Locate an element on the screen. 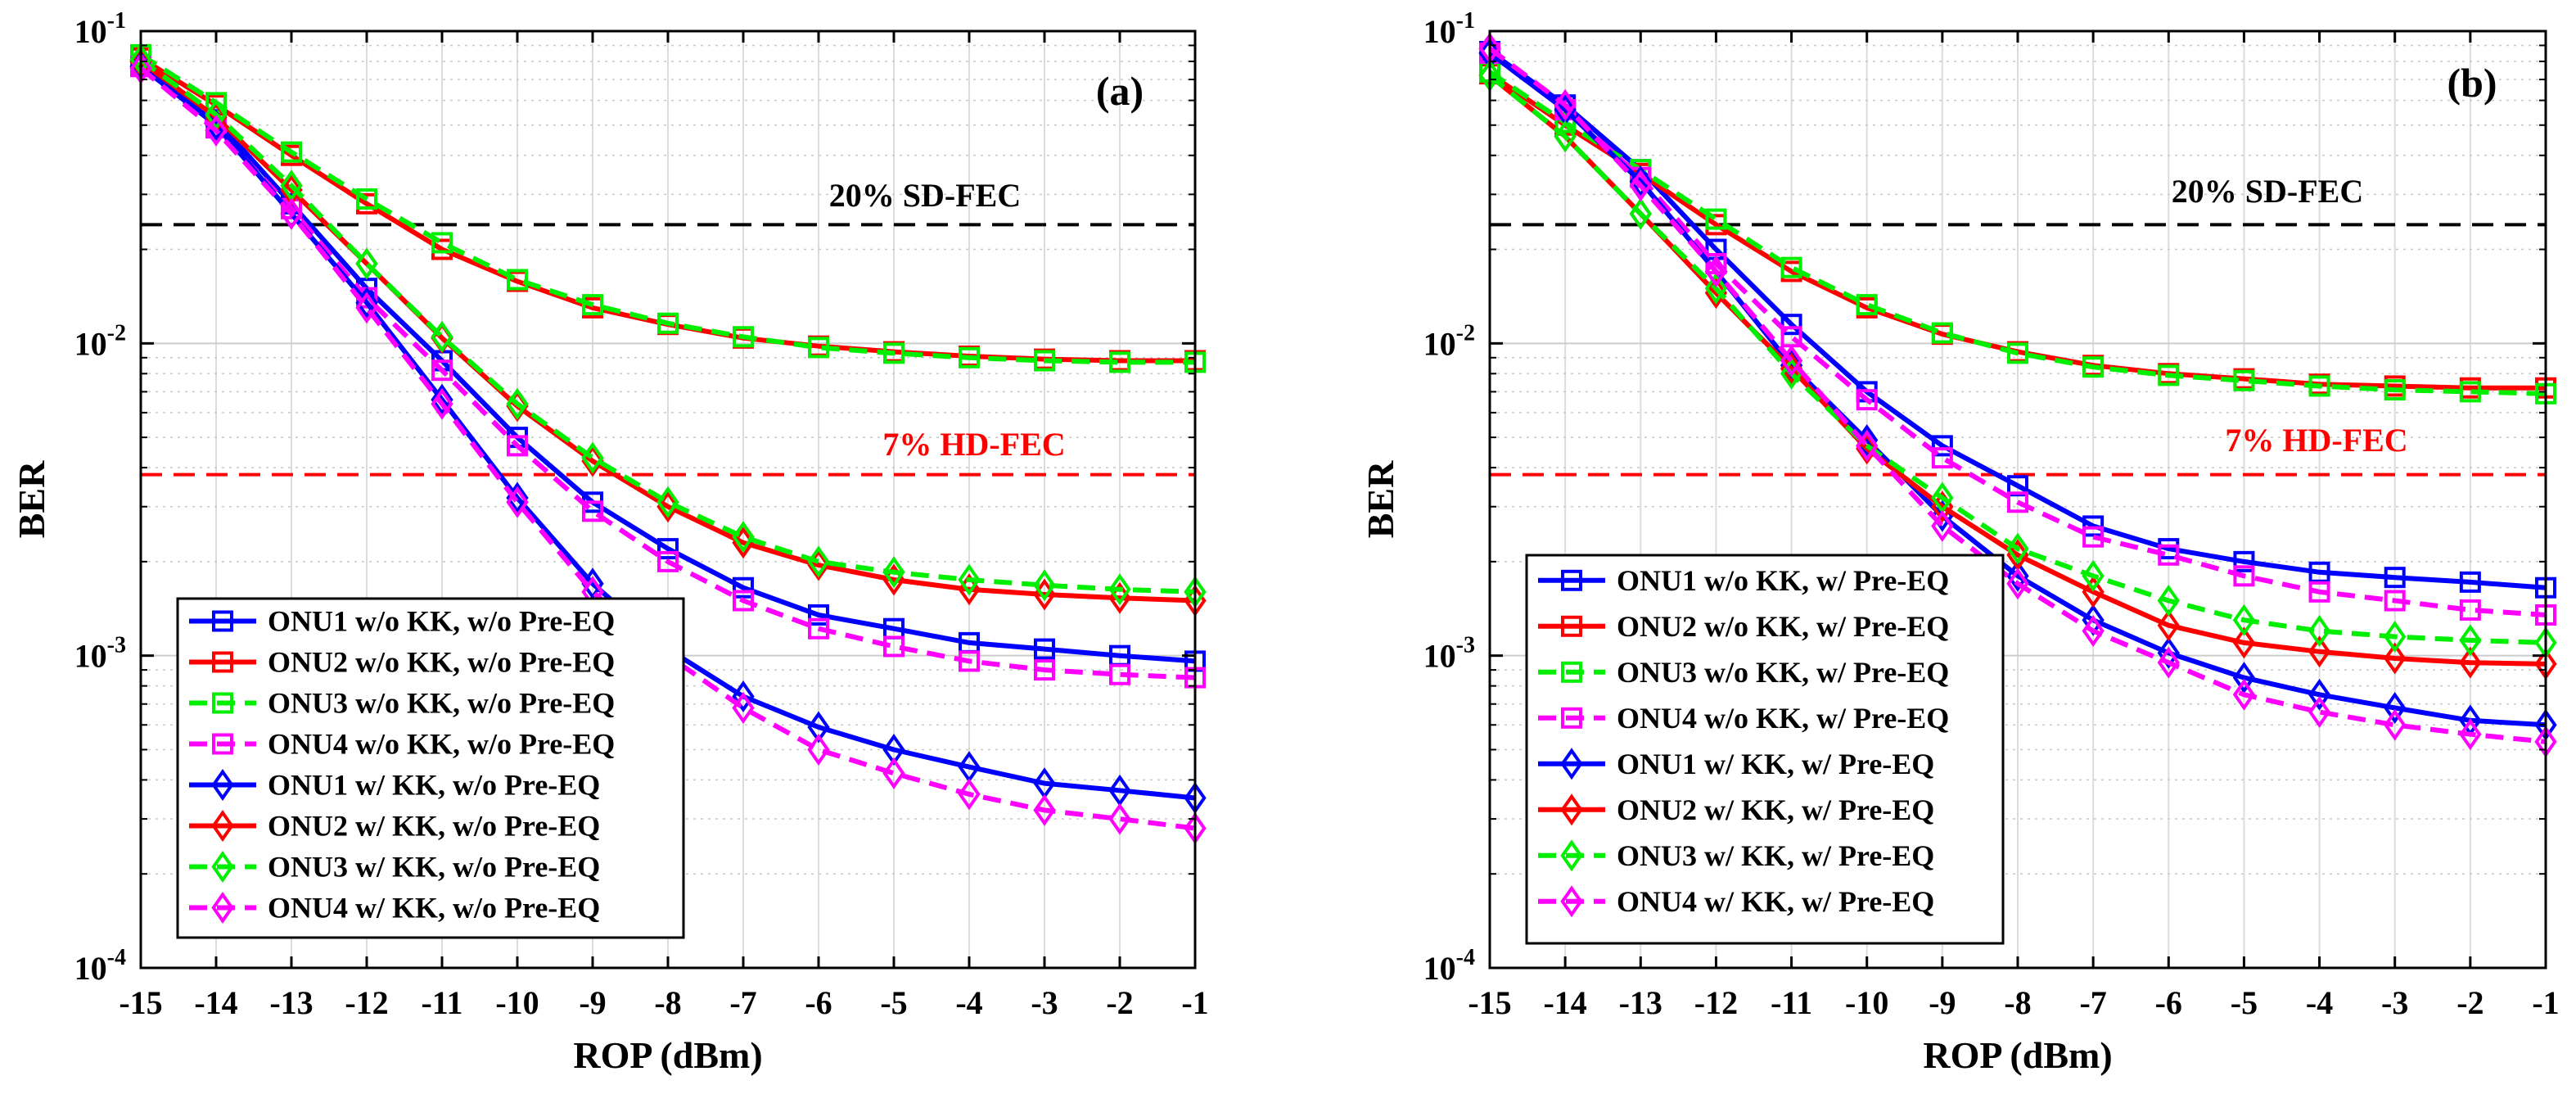  legend-label: ONU3 w/ KK, w/o Pre-EQ is located at coordinates (434, 868).